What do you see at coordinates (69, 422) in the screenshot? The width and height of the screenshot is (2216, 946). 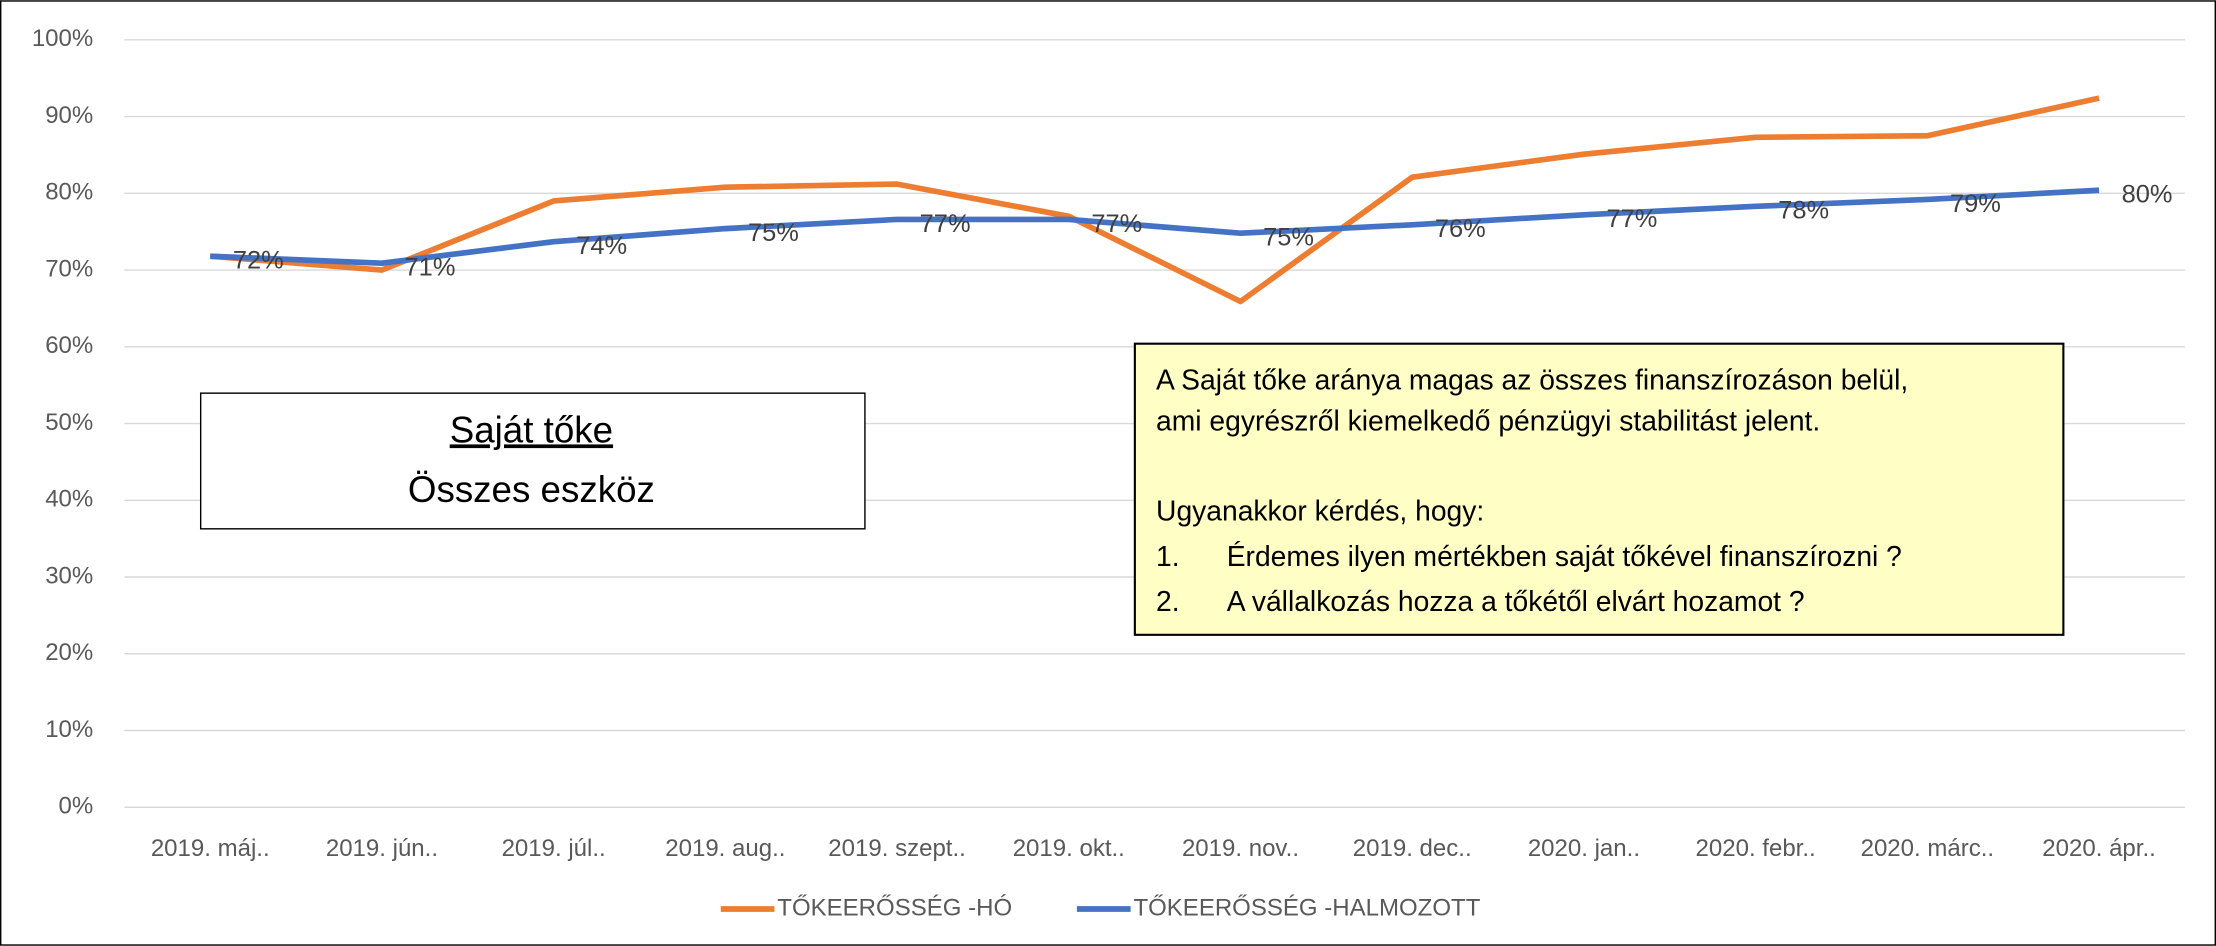 I see `y-tick-label: 50%` at bounding box center [69, 422].